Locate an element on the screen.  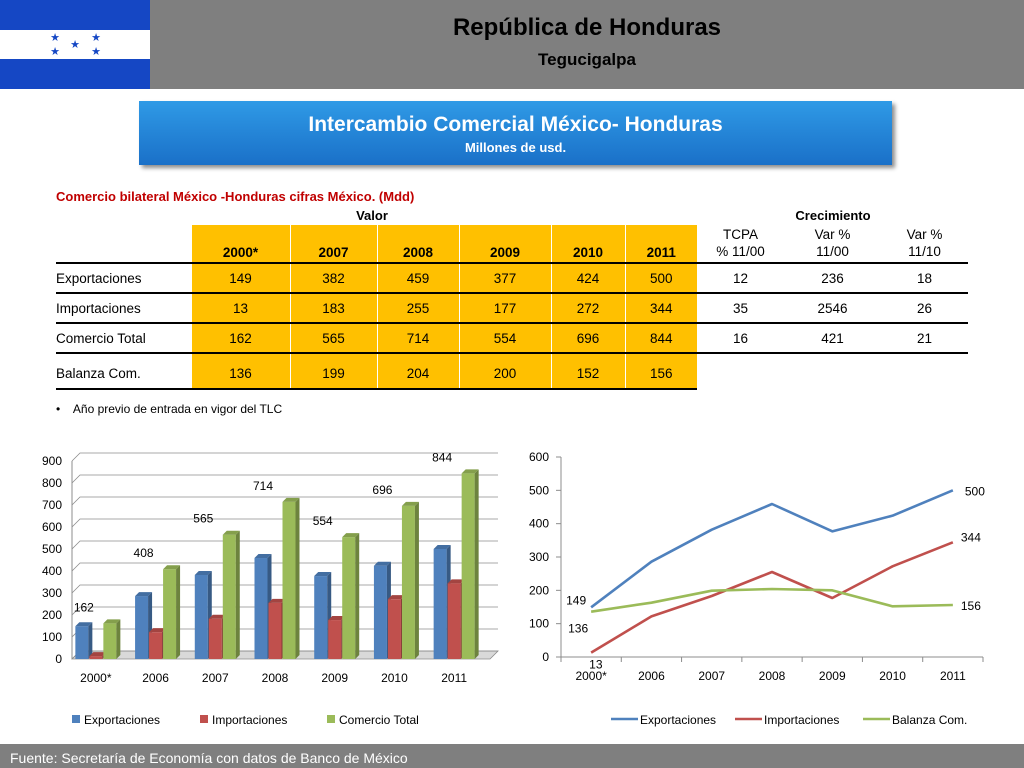
point-label: 500 is located at coordinates (975, 491).